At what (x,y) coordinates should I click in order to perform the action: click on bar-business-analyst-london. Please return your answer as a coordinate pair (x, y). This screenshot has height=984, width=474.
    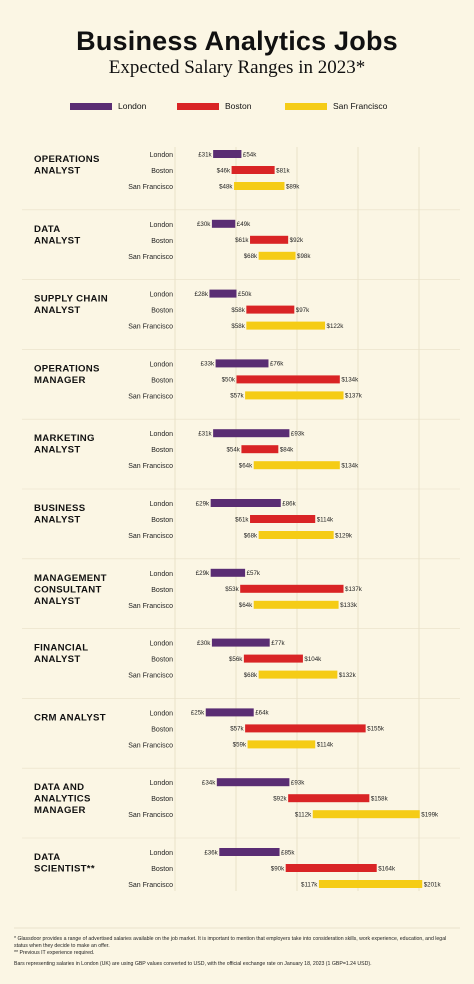
    Looking at the image, I should click on (245, 503).